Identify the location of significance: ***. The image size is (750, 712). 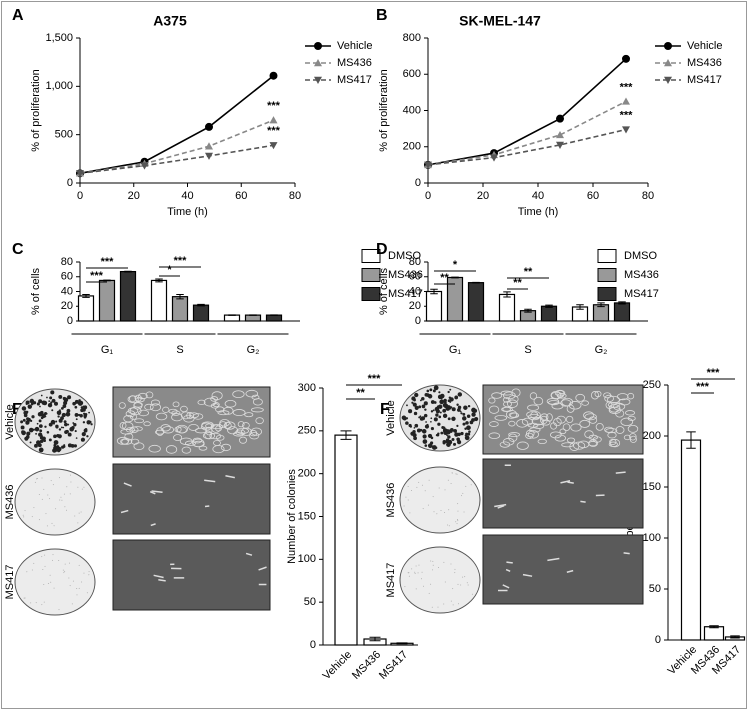
(274, 131).